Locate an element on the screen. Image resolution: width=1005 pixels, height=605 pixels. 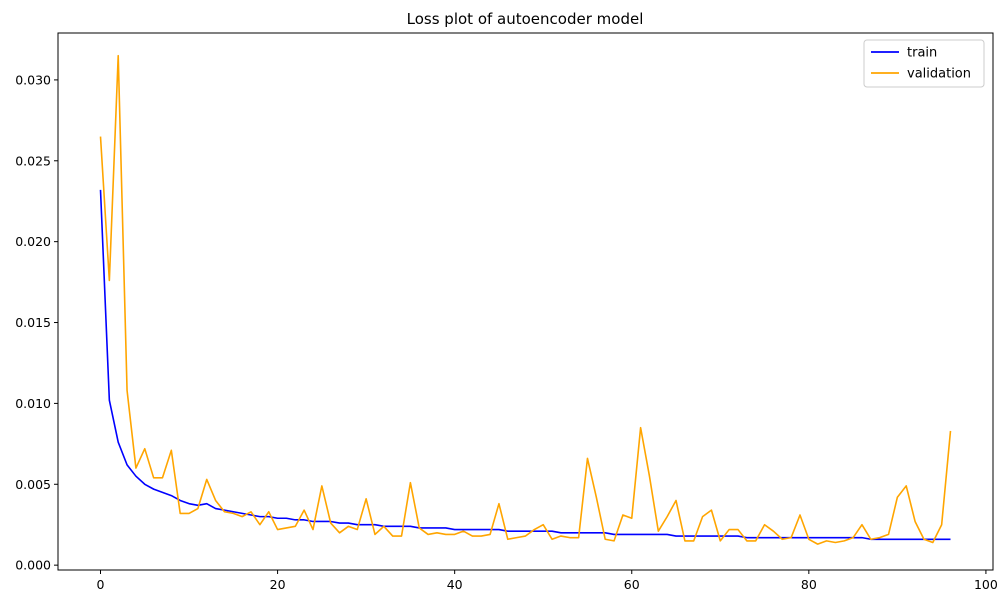
legend: train validation is located at coordinates (924, 63).